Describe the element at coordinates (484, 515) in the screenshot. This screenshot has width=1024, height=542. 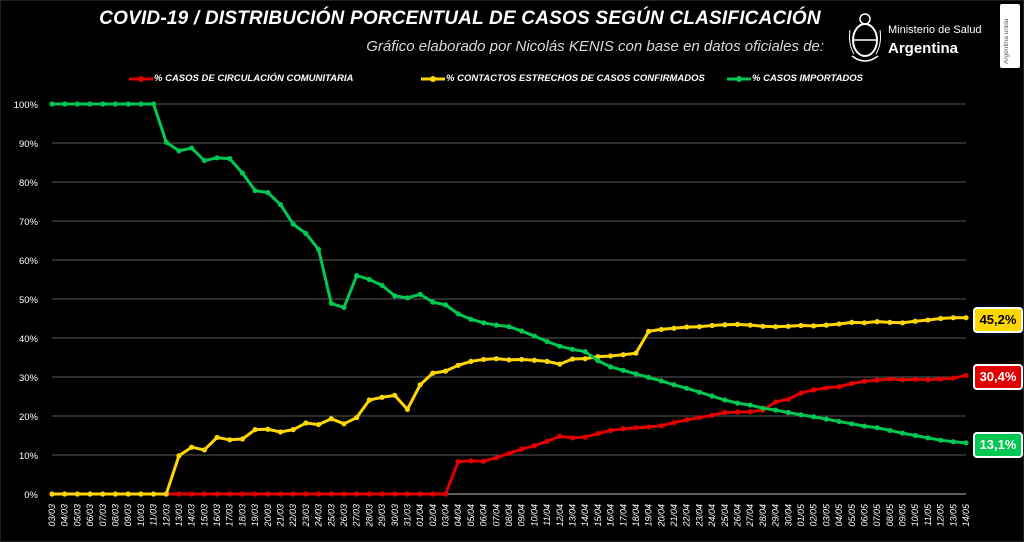
I see `x-tick-label: 06/04` at that location.